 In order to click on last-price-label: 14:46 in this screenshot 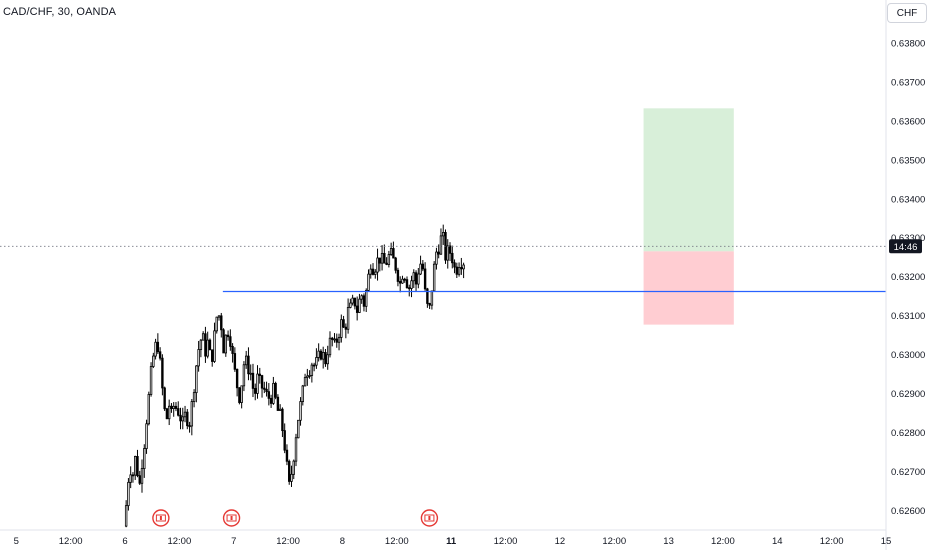, I will do `click(906, 247)`.